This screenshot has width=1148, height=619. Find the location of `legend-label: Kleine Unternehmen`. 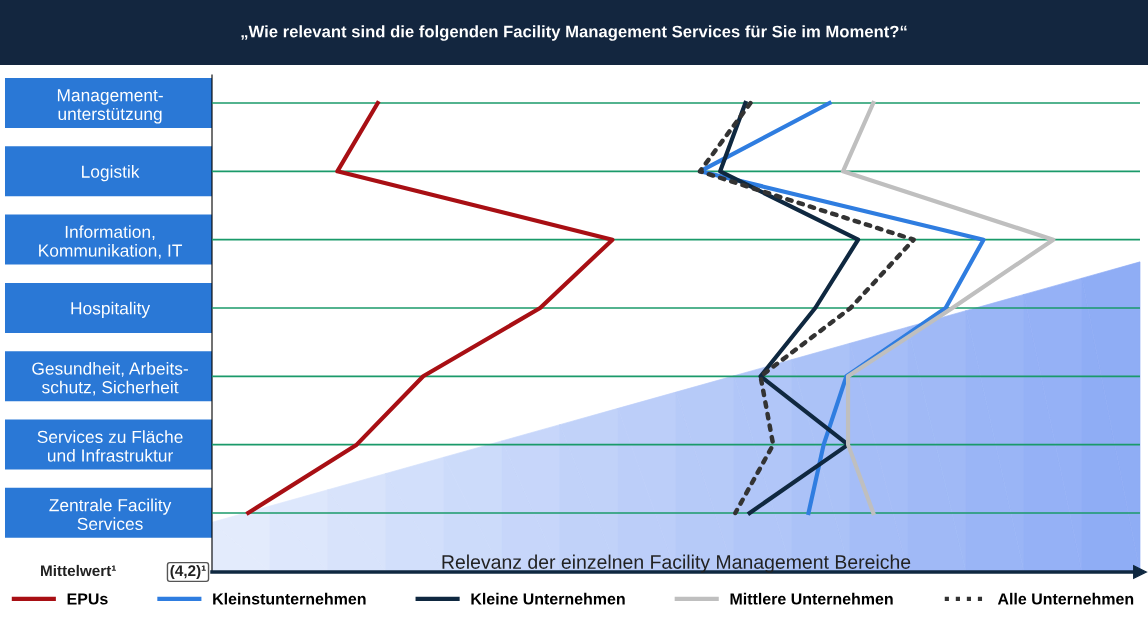

legend-label: Kleine Unternehmen is located at coordinates (548, 598).